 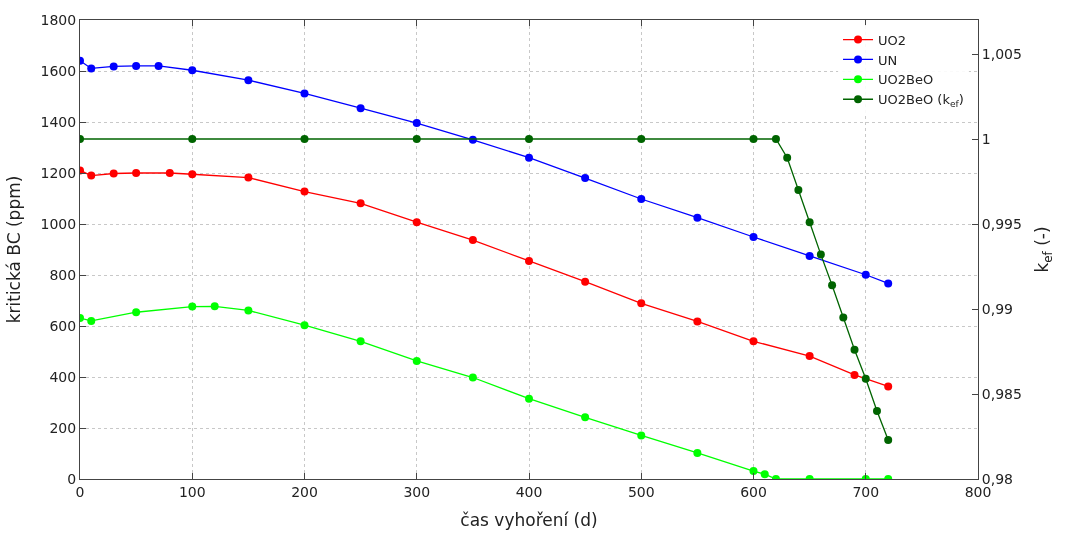 I want to click on y-tick-label: 0, so click(x=72, y=478).